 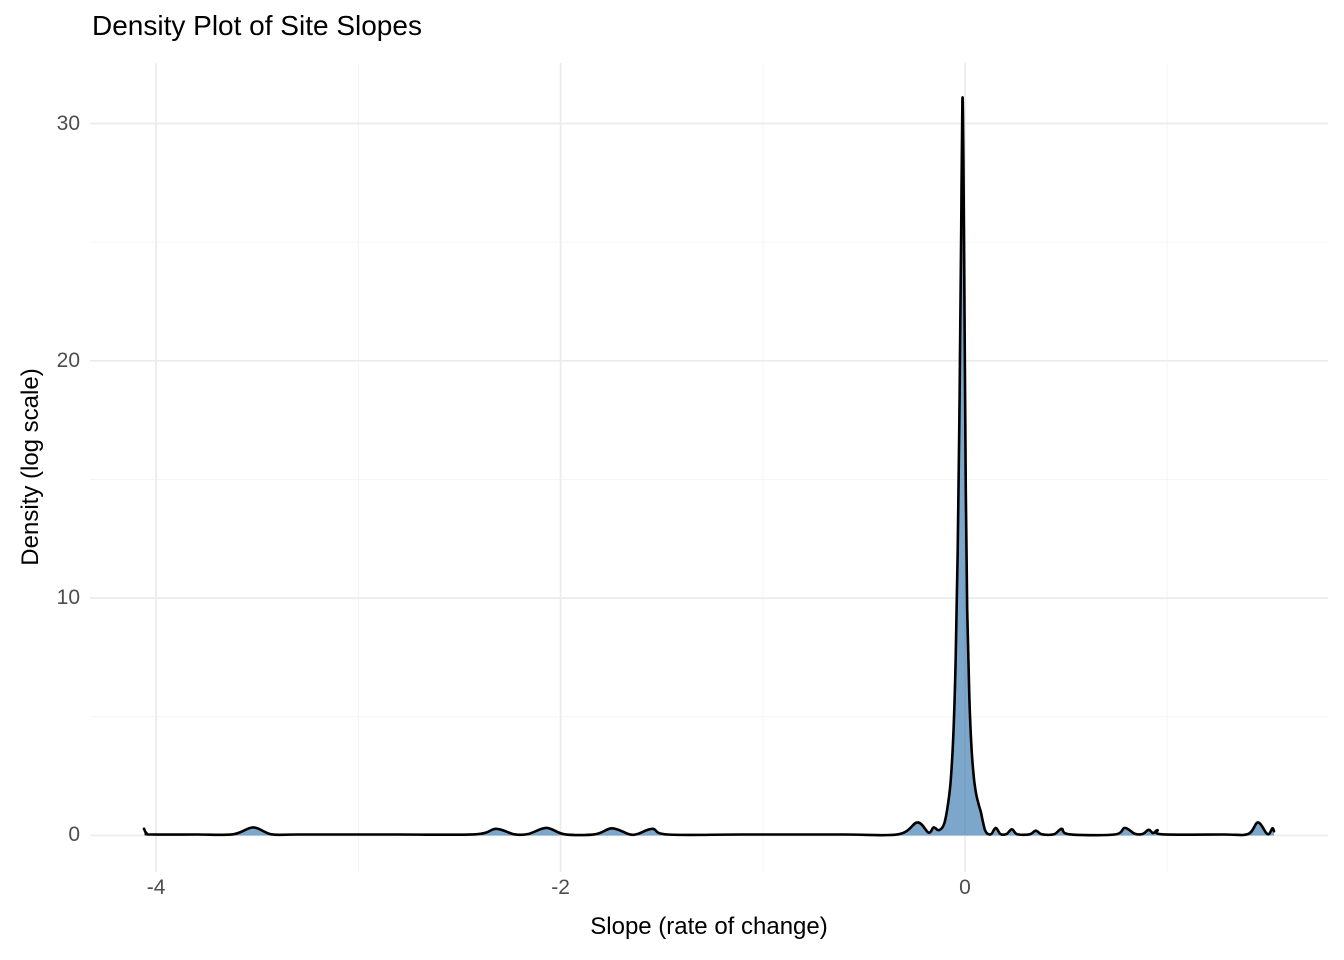 I want to click on y-axis-tick-label: 10, so click(x=68, y=598).